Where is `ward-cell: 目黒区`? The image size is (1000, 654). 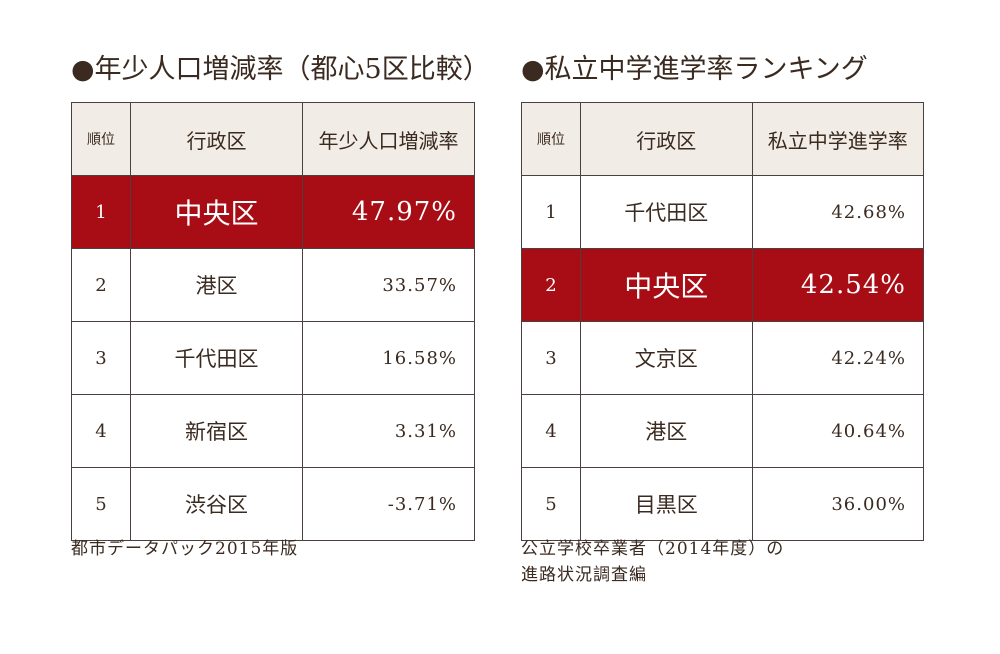
ward-cell: 目黒区 is located at coordinates (666, 504).